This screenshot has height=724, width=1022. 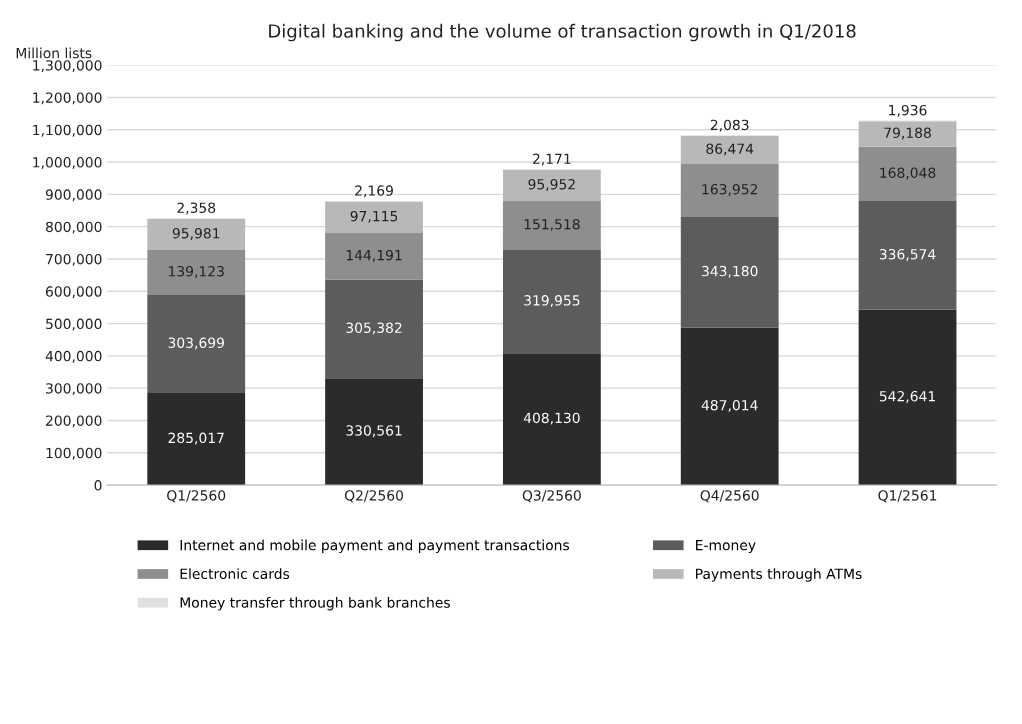 I want to click on data-label: 2,358, so click(x=196, y=208).